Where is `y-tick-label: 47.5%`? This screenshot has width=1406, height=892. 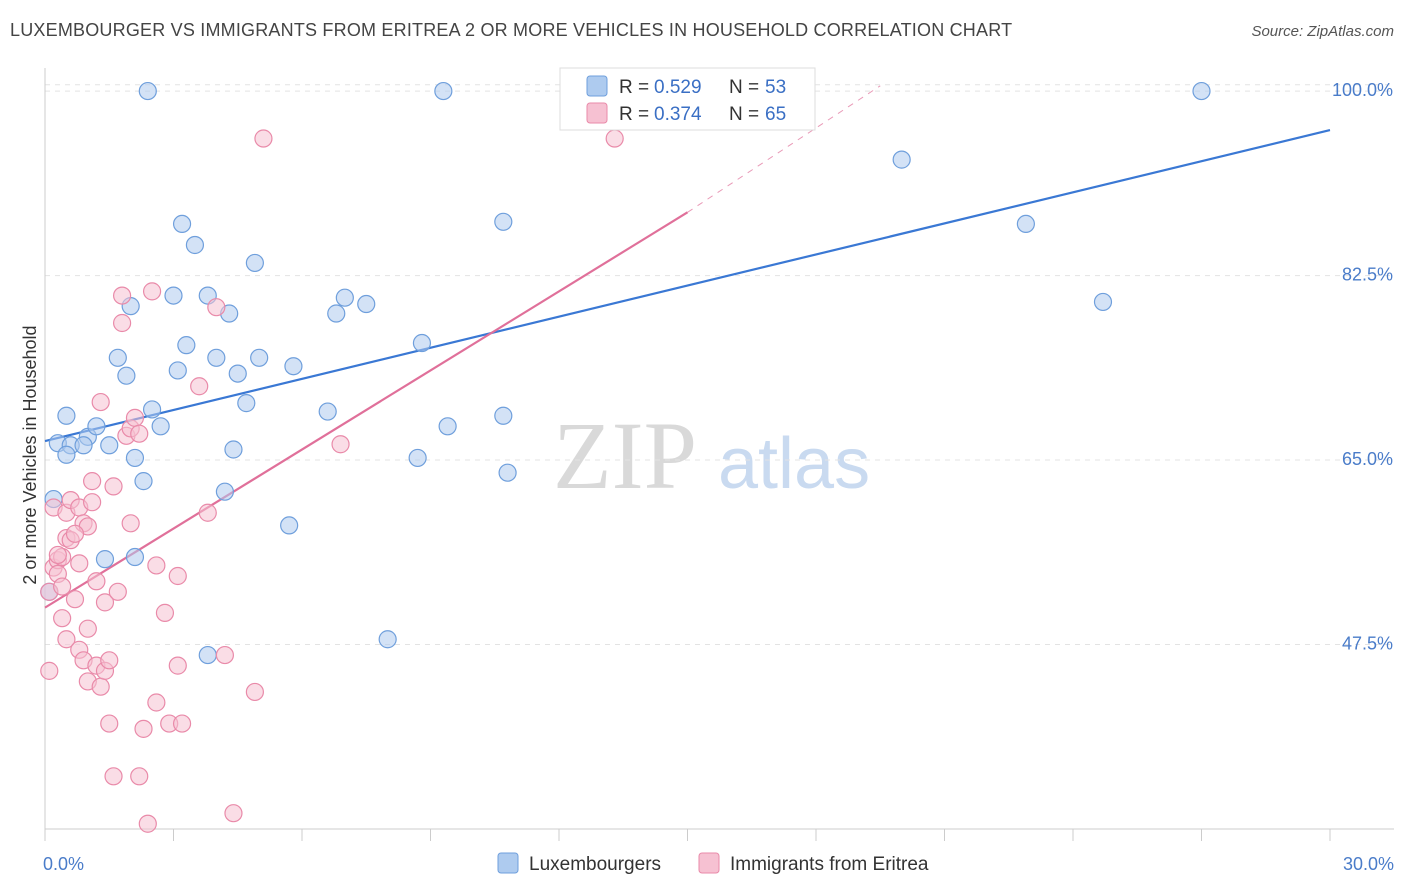
y-tick-label: 47.5% is located at coordinates (1367, 644).